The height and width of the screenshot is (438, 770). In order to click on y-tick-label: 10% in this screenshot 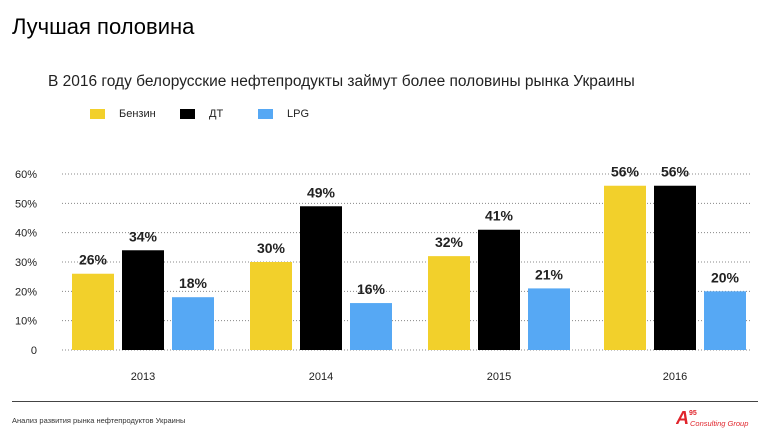, I will do `click(26, 322)`.